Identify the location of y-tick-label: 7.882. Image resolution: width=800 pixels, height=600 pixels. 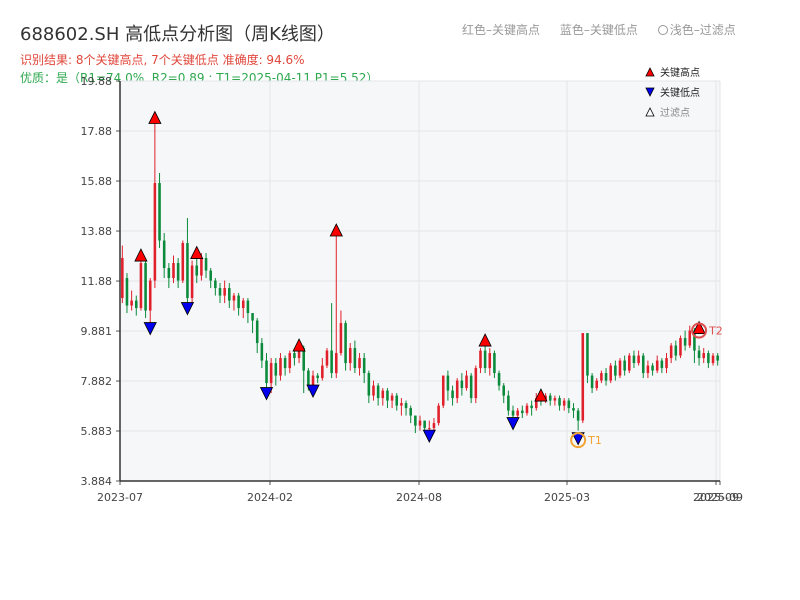
(97, 381).